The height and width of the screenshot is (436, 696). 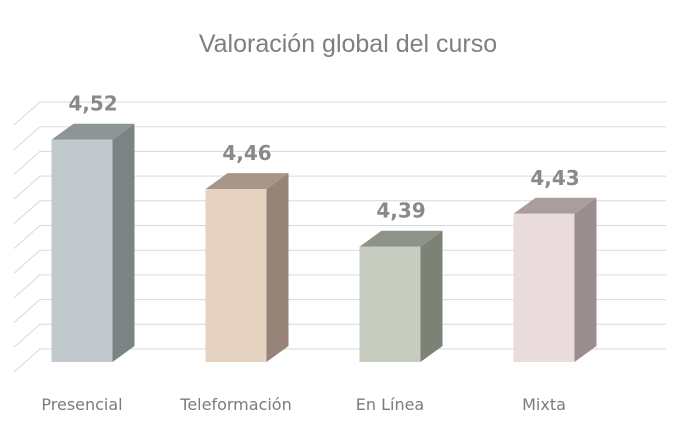 What do you see at coordinates (554, 178) in the screenshot?
I see `data-label: 4,43` at bounding box center [554, 178].